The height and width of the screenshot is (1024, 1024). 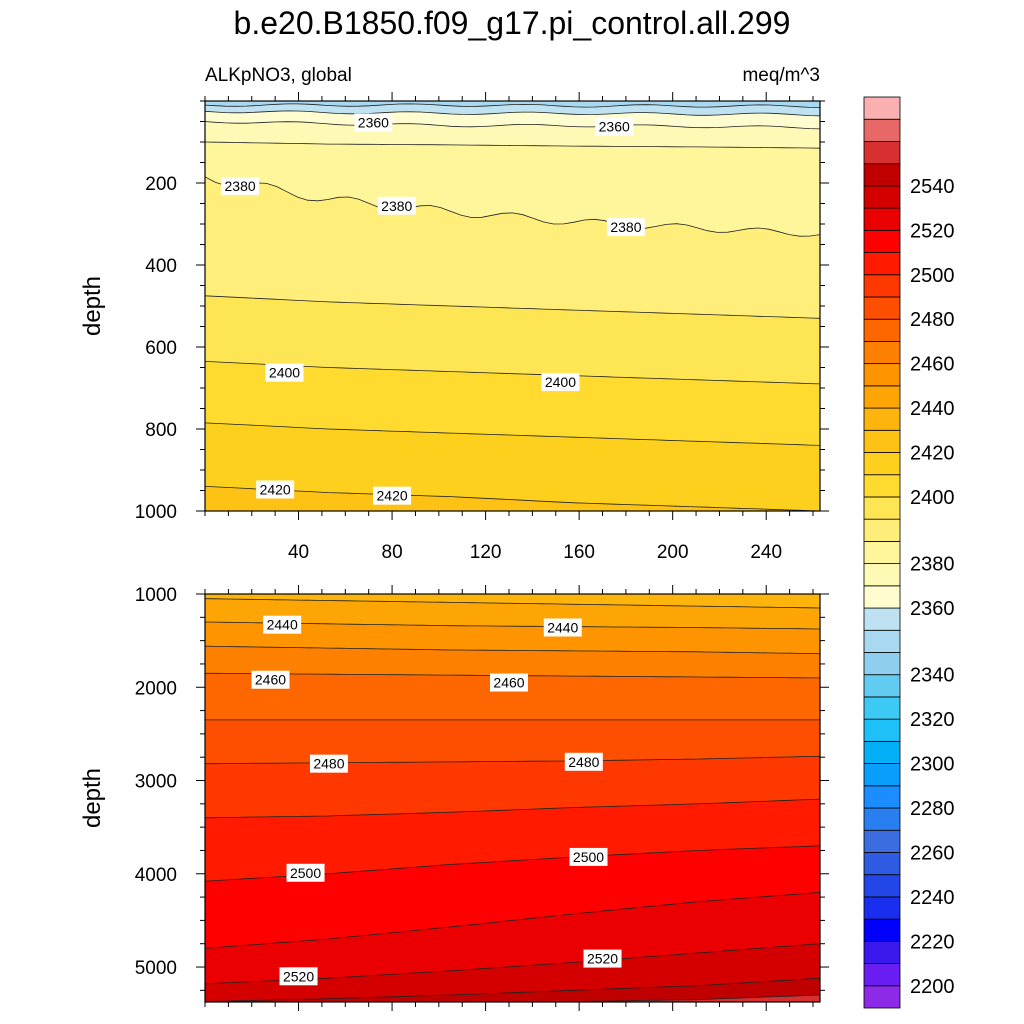 I want to click on colorbar-label: 2220, so click(x=932, y=942).